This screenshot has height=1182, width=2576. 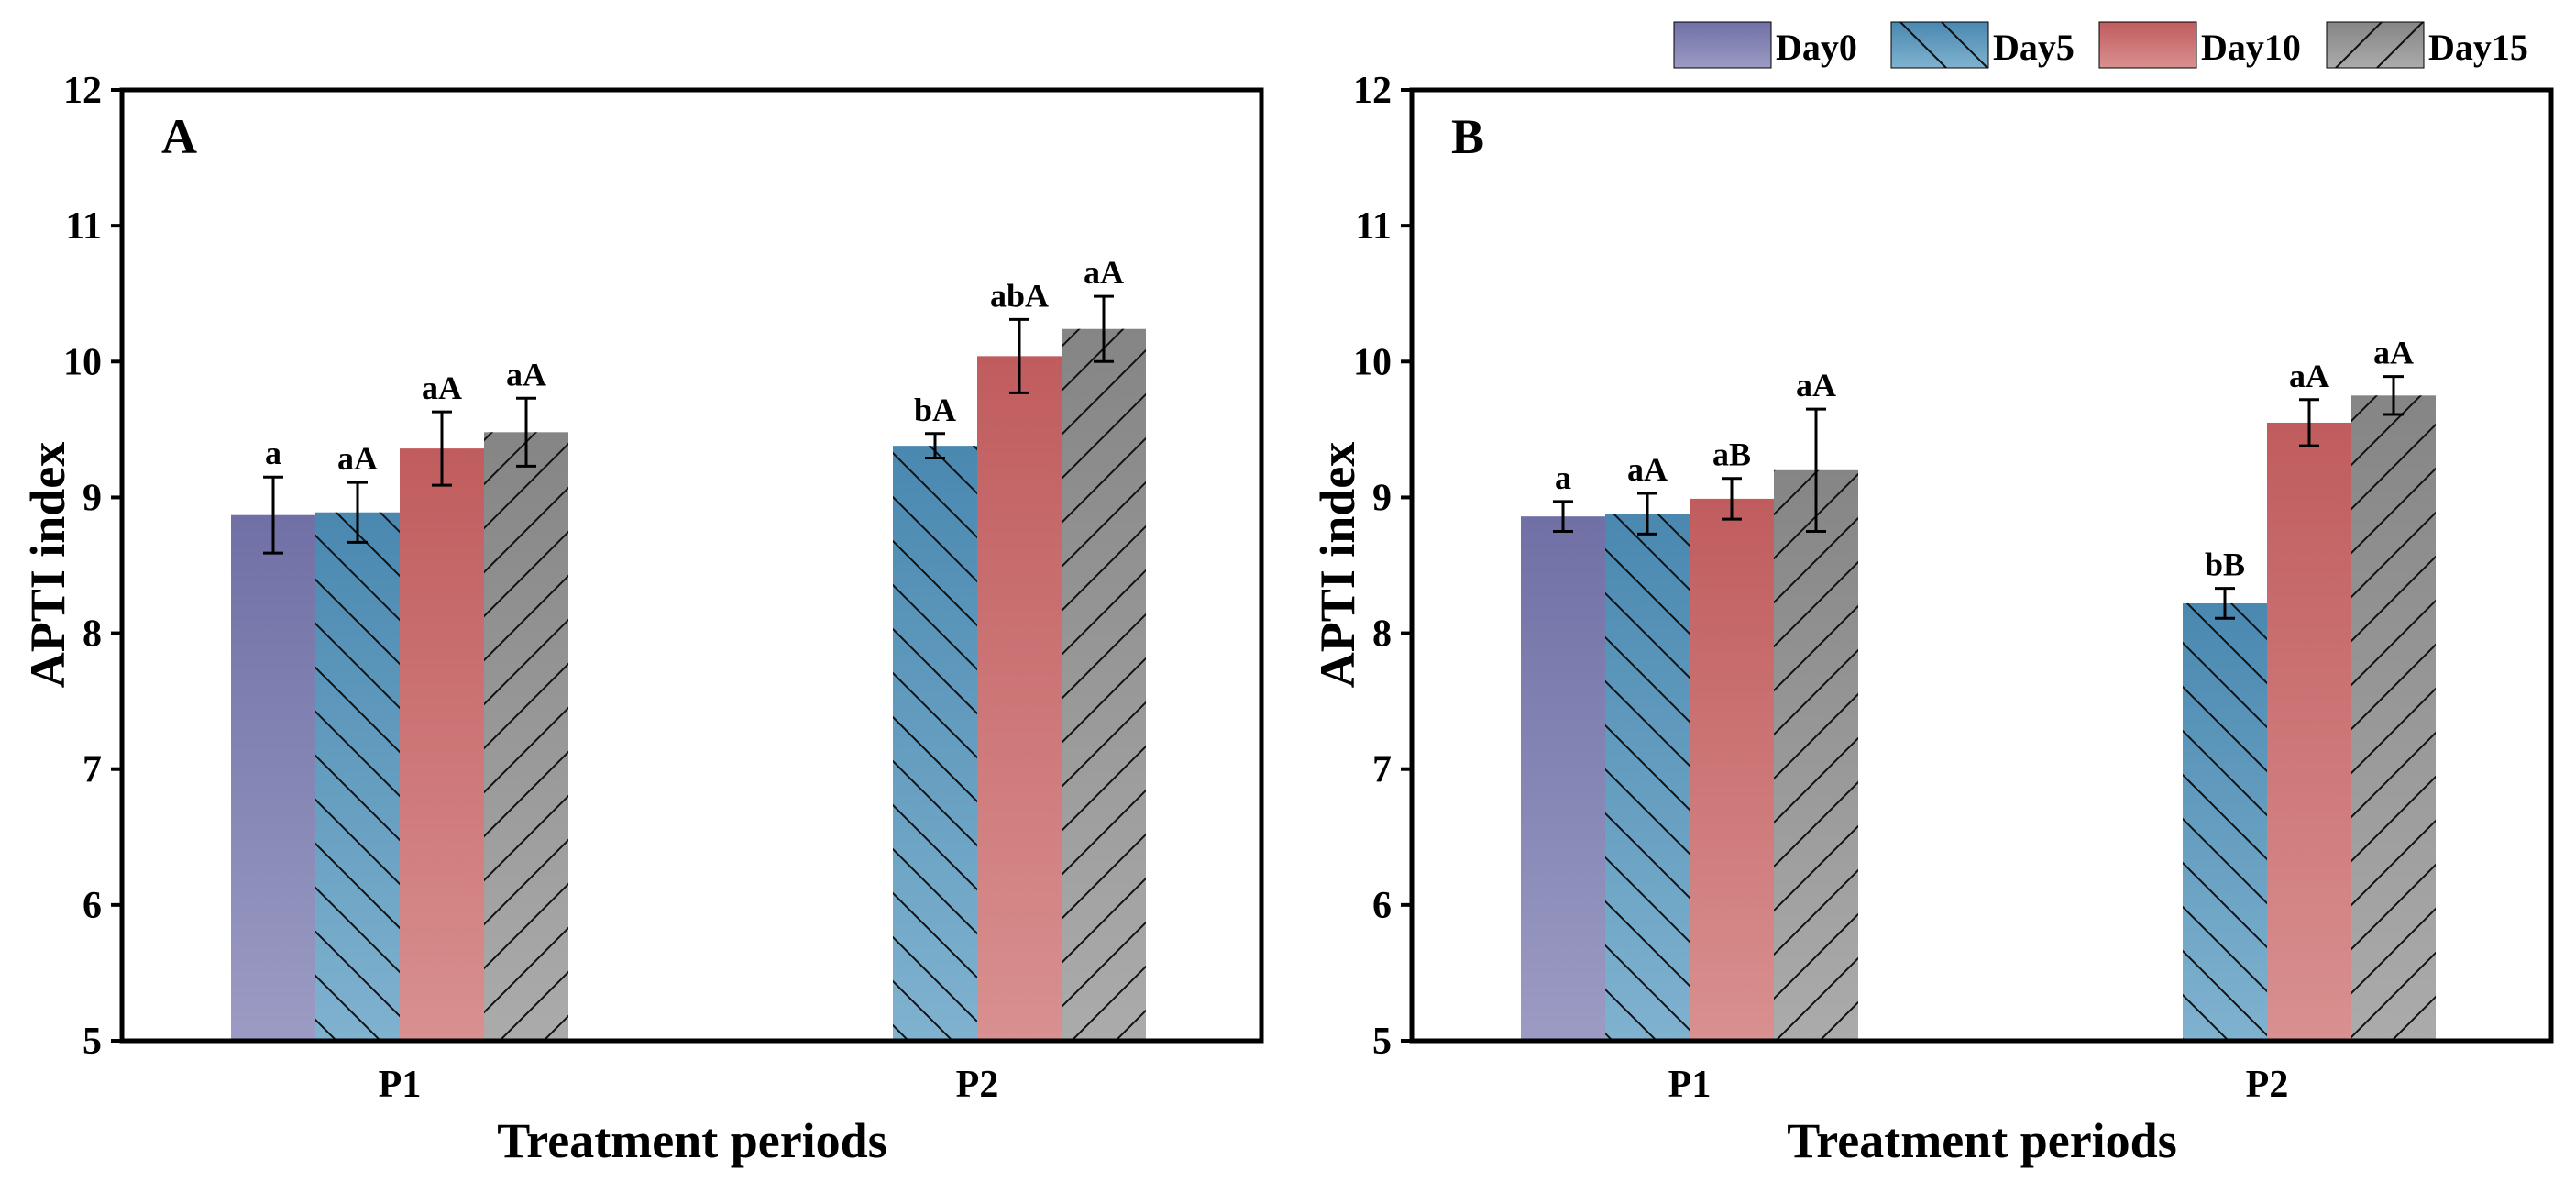 What do you see at coordinates (2251, 47) in the screenshot?
I see `legend-label-day10: Day10` at bounding box center [2251, 47].